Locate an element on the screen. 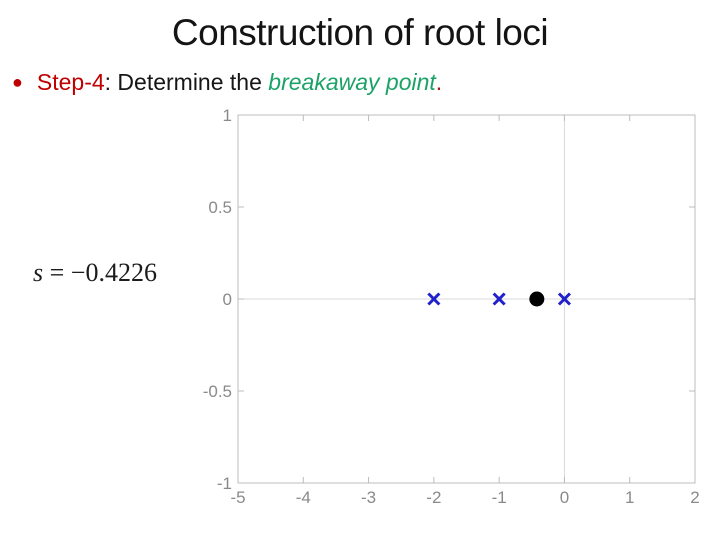  step-label: Step-4 is located at coordinates (70, 82).